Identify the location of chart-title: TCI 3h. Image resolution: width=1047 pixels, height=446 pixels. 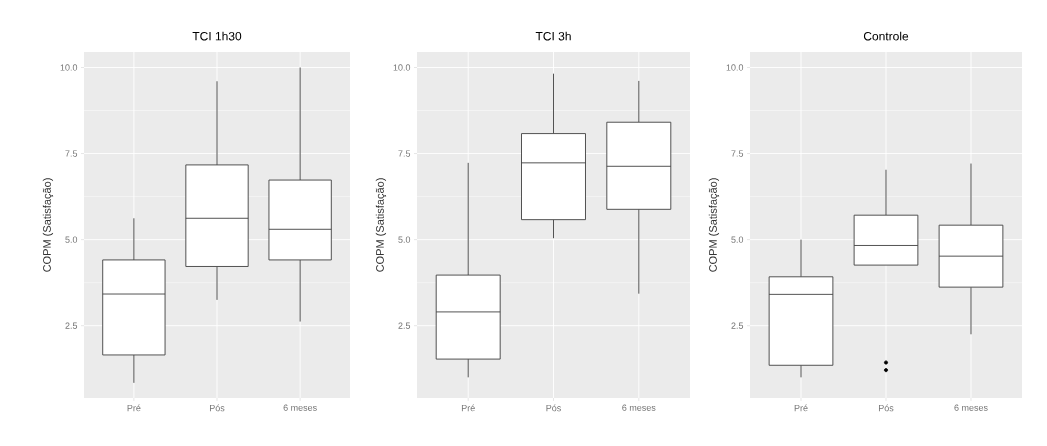
(553, 36).